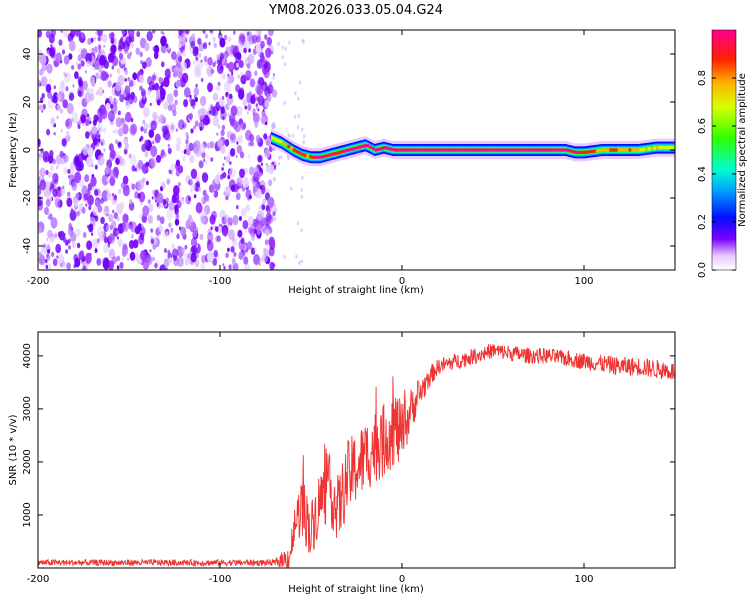 This screenshot has width=750, height=600. I want to click on y-tick-label: 40, so click(27, 54).